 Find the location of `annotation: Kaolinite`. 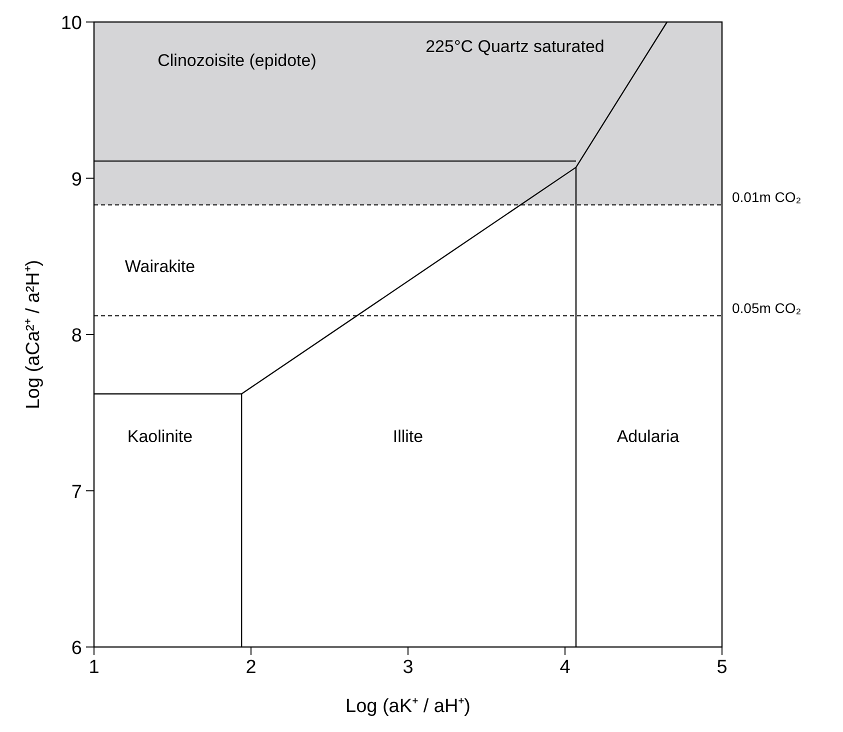

annotation: Kaolinite is located at coordinates (160, 436).